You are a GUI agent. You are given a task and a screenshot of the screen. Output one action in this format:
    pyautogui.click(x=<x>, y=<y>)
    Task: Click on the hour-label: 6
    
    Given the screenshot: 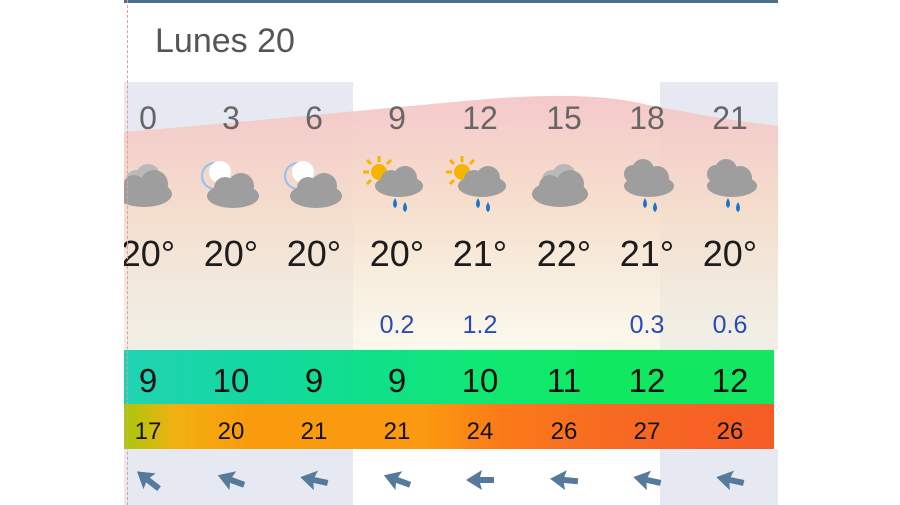 What is the action you would take?
    pyautogui.click(x=314, y=118)
    